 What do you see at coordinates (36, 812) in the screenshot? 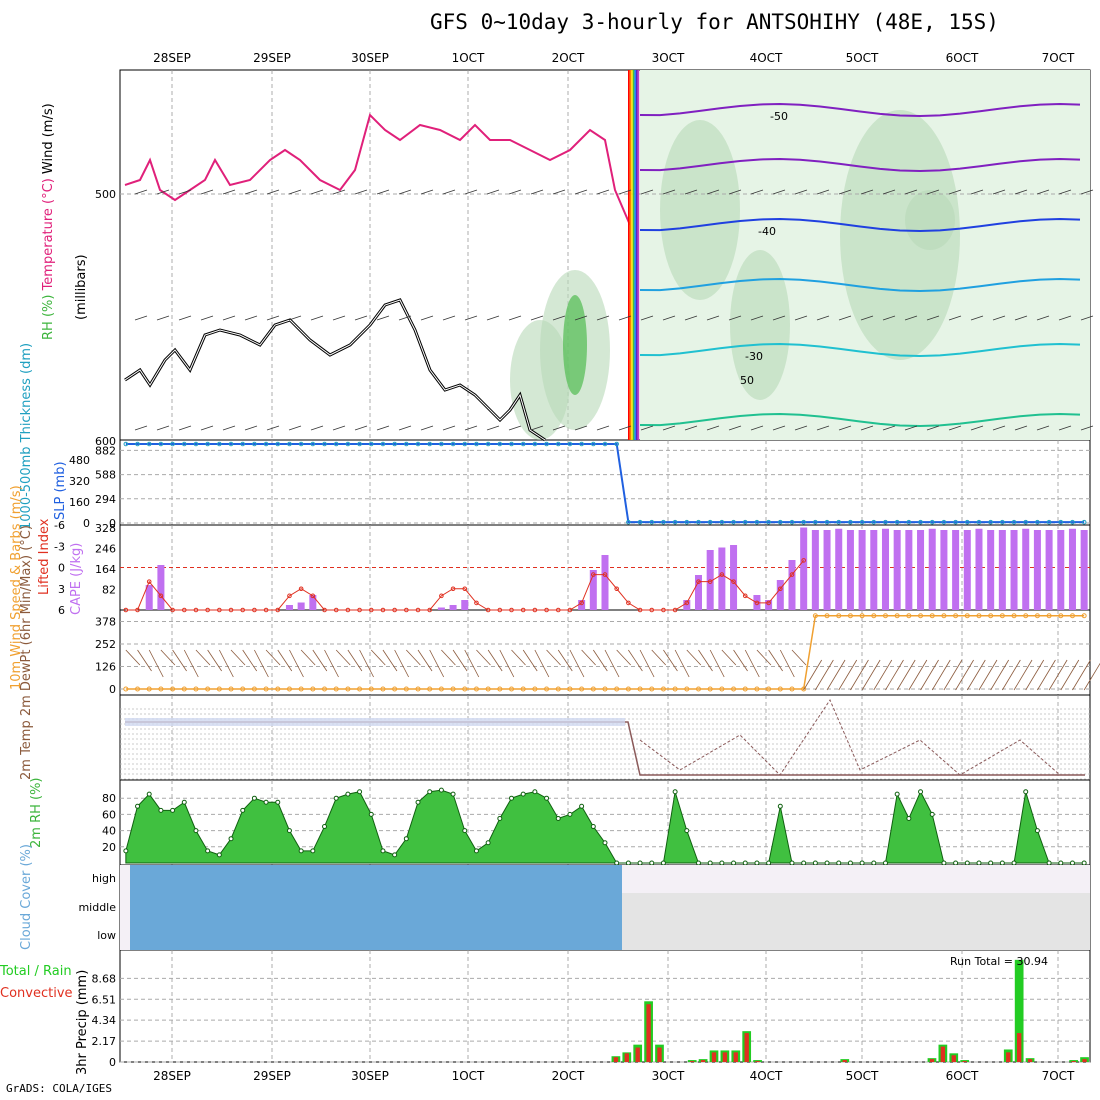
I see `y-axis-label-rh: 2m RH (%)` at bounding box center [36, 812].